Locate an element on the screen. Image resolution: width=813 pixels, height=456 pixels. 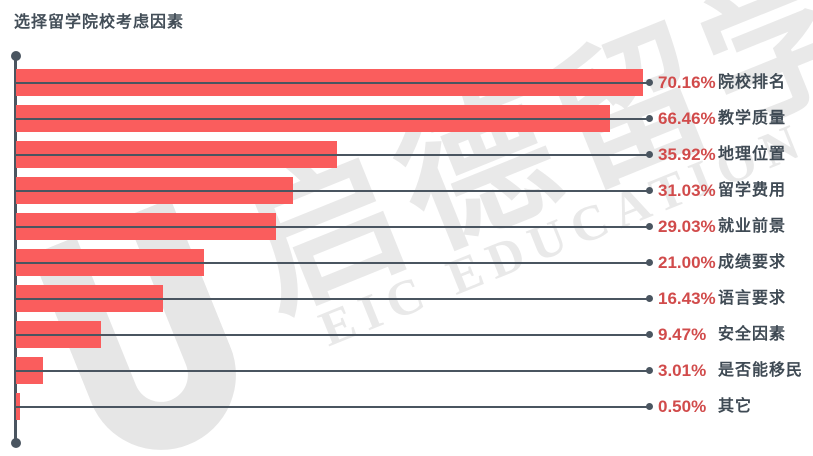
bar-row: 66.46% 教学质量 is located at coordinates (406, 118).